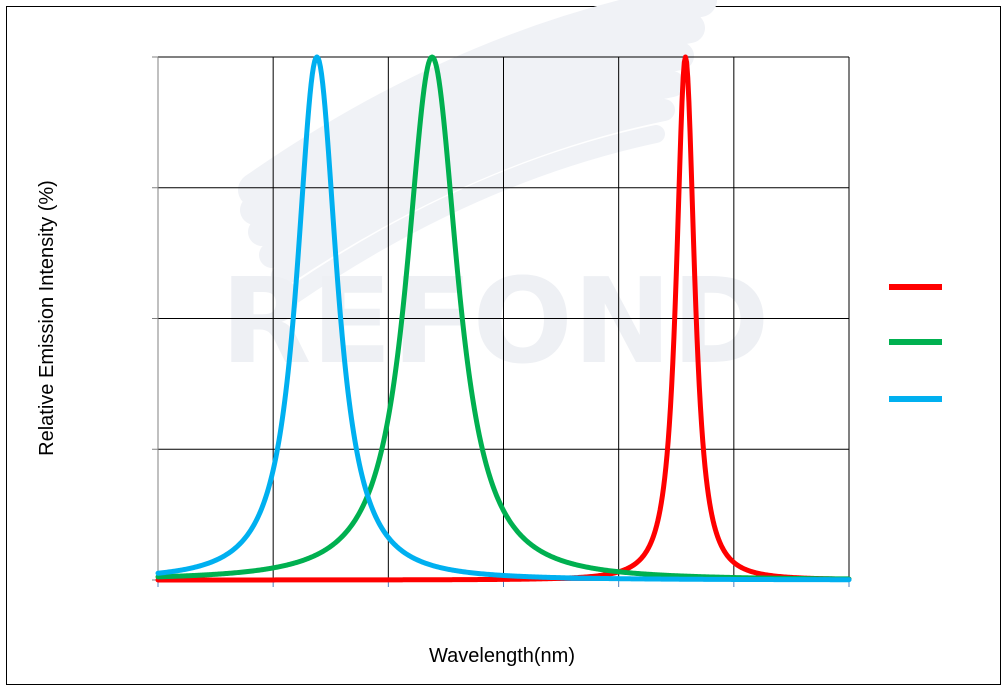  I want to click on legend, so click(915, 343).